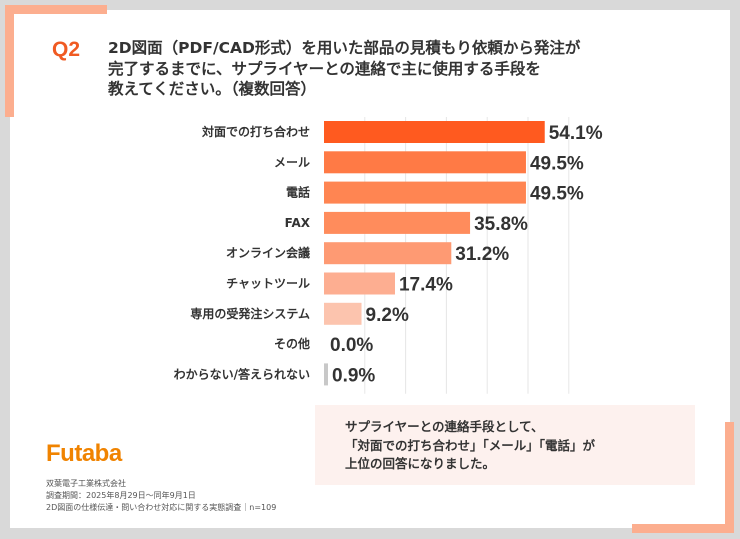 The width and height of the screenshot is (740, 539). I want to click on survey-name: 2D図面の仕様伝達・問い合わせ対応に関する実態調査｜n=109, so click(161, 507).